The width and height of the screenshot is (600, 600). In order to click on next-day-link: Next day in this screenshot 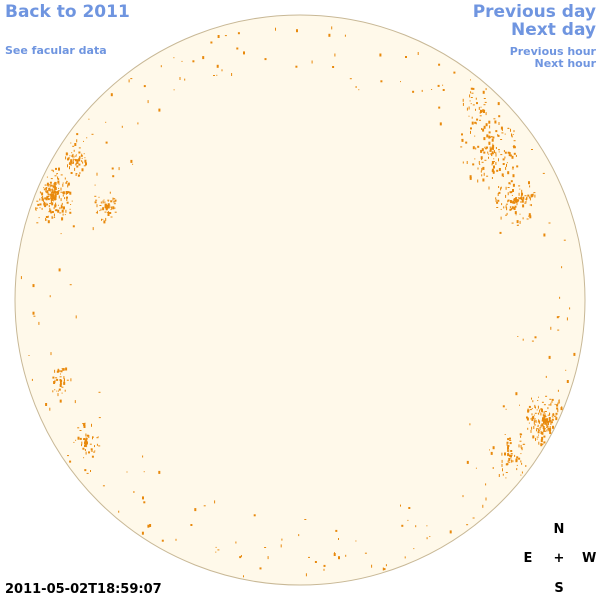, I will do `click(553, 30)`.